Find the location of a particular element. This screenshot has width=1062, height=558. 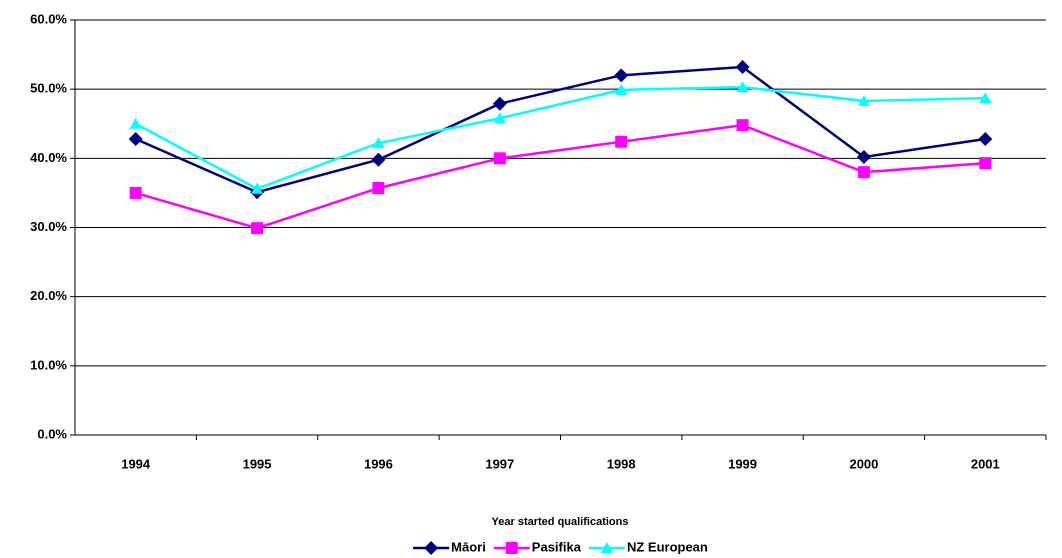

y-tick-label: 50.0% is located at coordinates (48, 88).